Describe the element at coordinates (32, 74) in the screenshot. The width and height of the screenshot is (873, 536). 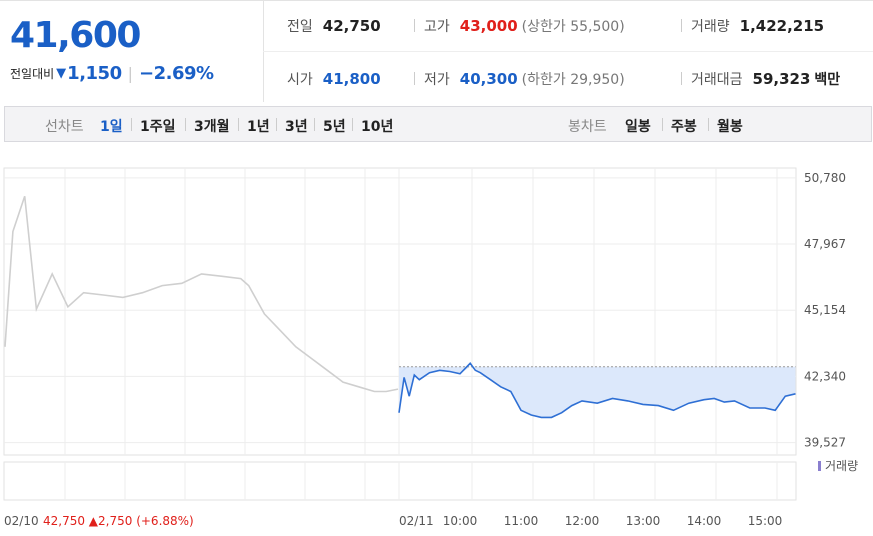
I see `prev-day-diff-label: 전일대비` at that location.